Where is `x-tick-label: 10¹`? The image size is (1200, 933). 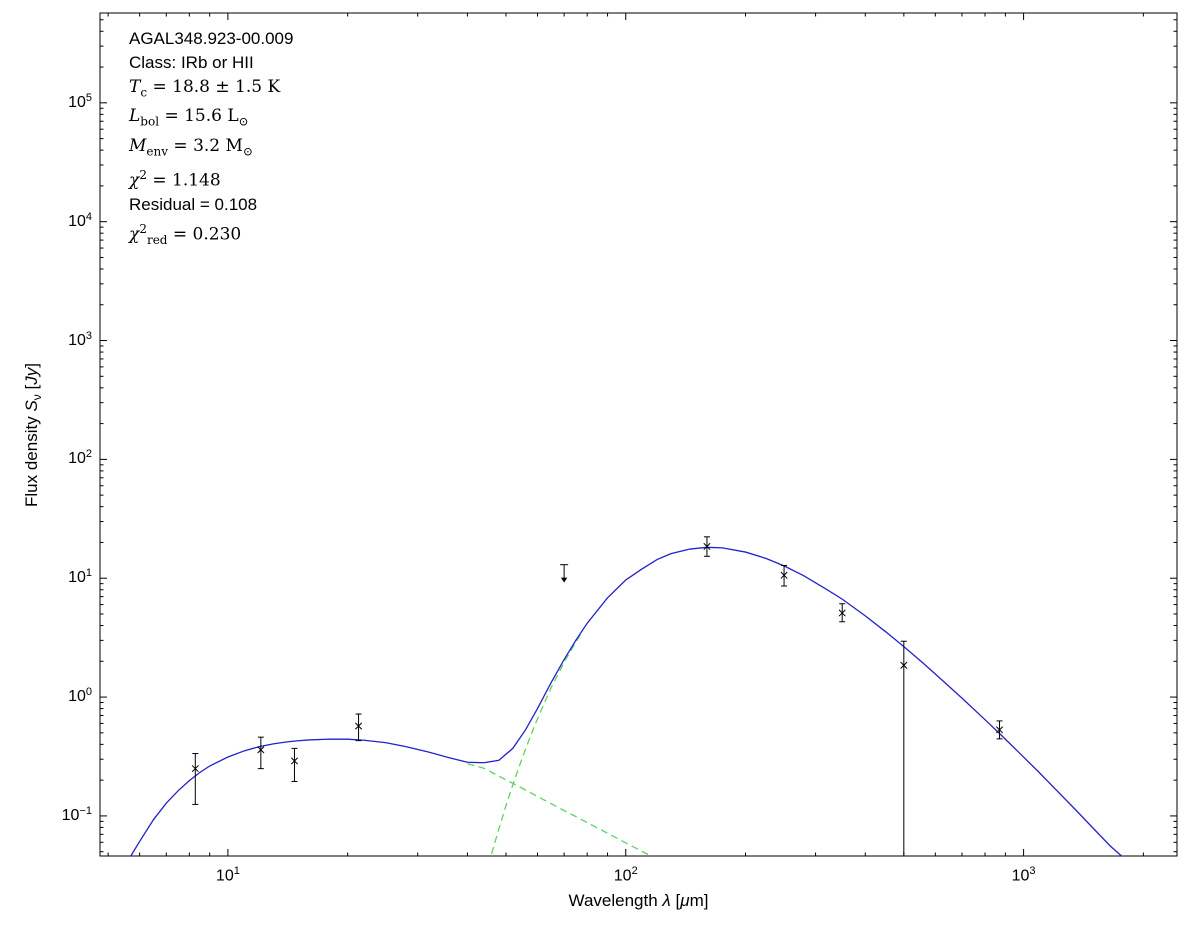 x-tick-label: 10¹ is located at coordinates (227, 875).